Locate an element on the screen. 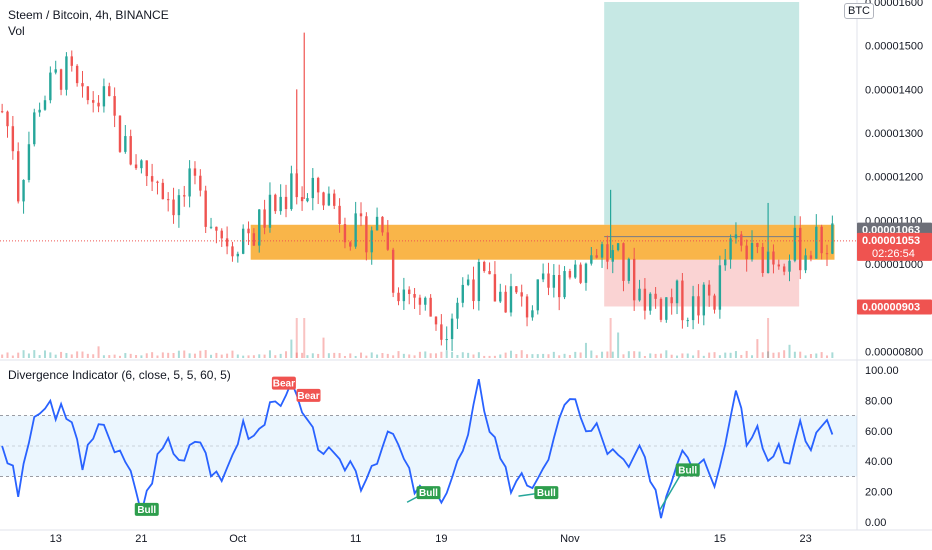 This screenshot has width=932, height=550. oscillator-tick-label: 0.00 is located at coordinates (875, 523).